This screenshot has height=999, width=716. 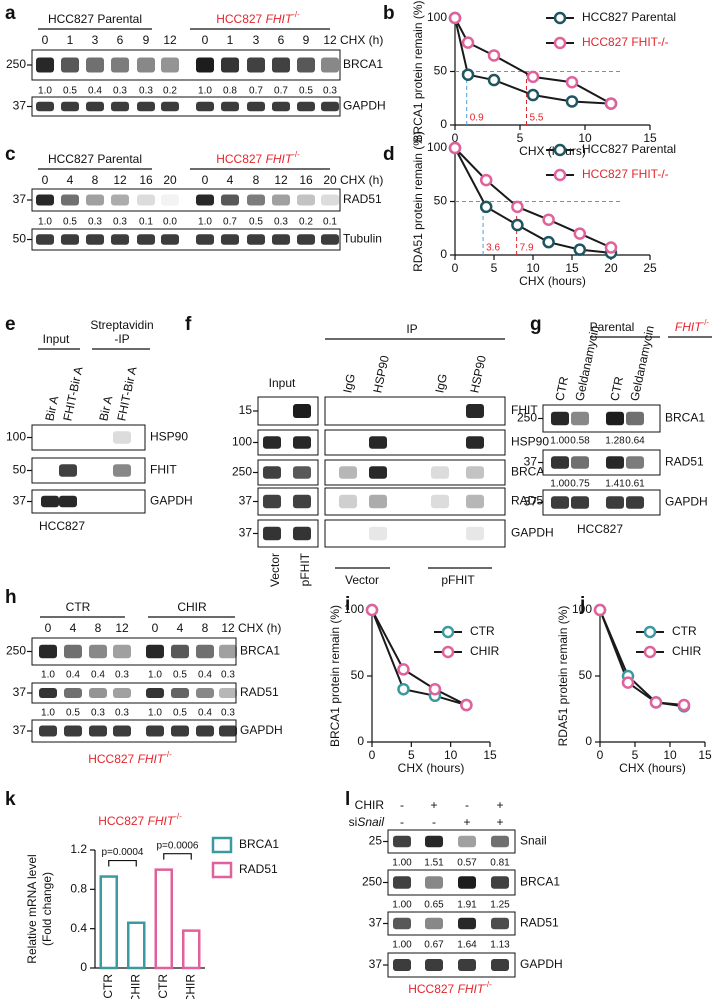 What do you see at coordinates (362, 239) in the screenshot?
I see `band-label: Tubulin` at bounding box center [362, 239].